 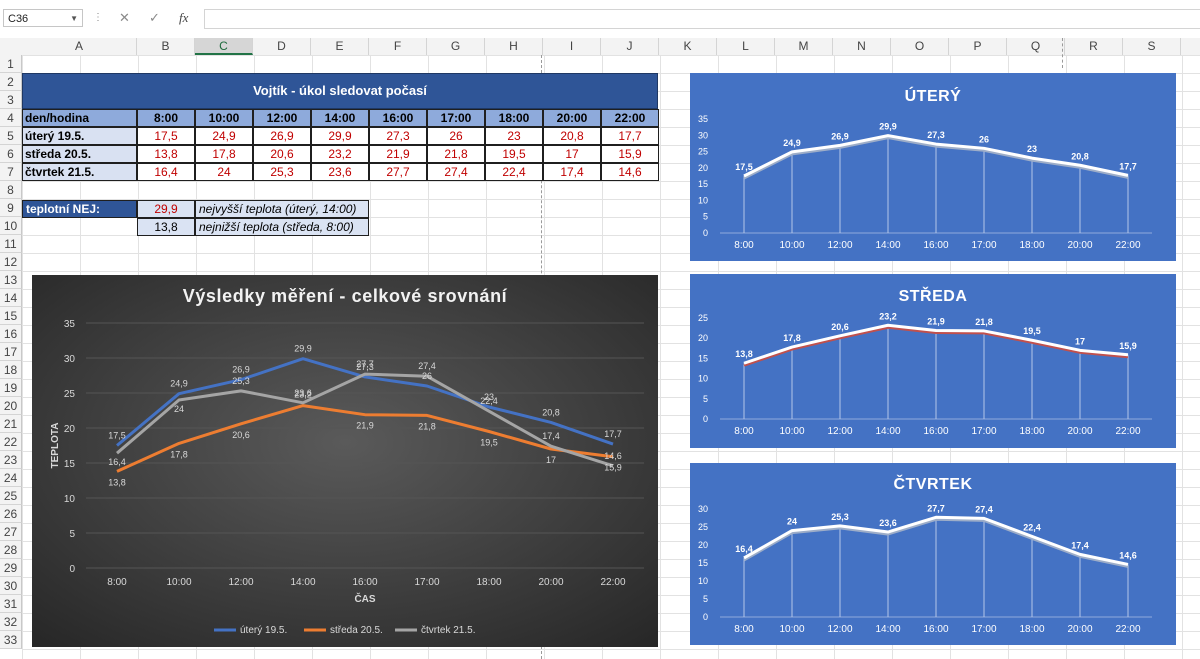 What do you see at coordinates (79, 154) in the screenshot?
I see `row-day-label: středa 20.5.` at bounding box center [79, 154].